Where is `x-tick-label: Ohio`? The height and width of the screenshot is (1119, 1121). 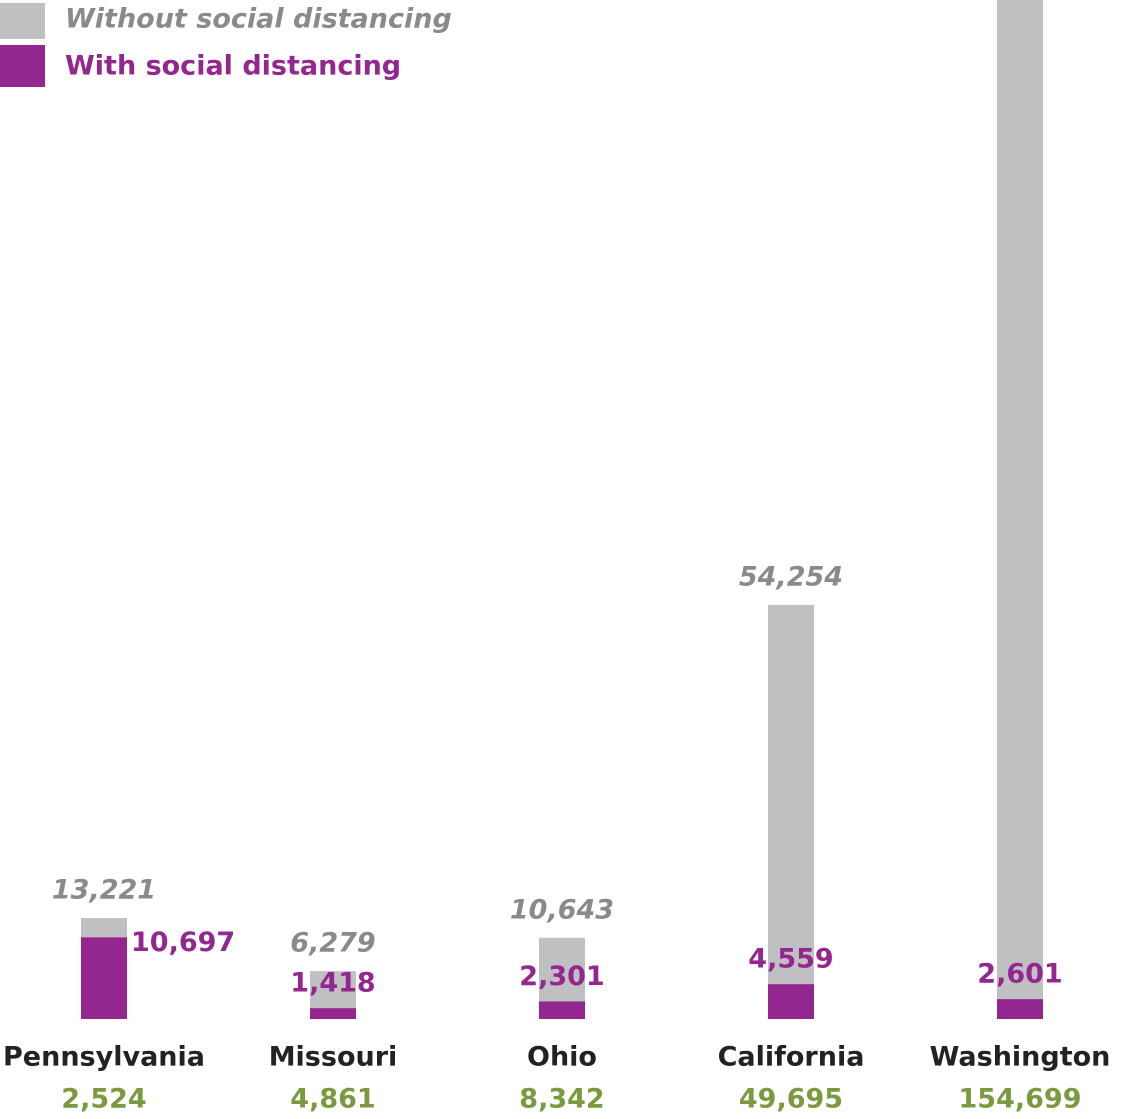 x-tick-label: Ohio is located at coordinates (562, 1057).